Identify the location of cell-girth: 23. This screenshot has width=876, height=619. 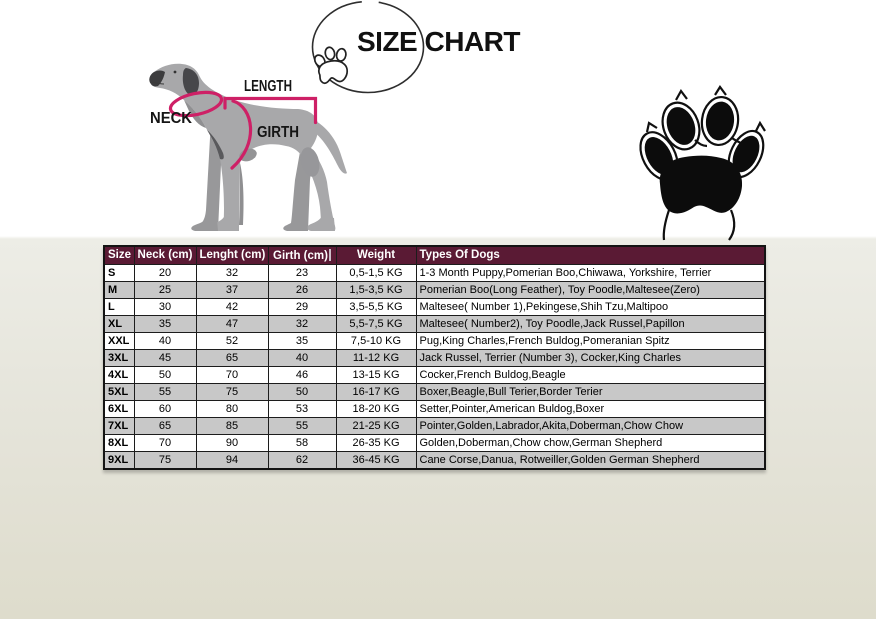
(302, 273).